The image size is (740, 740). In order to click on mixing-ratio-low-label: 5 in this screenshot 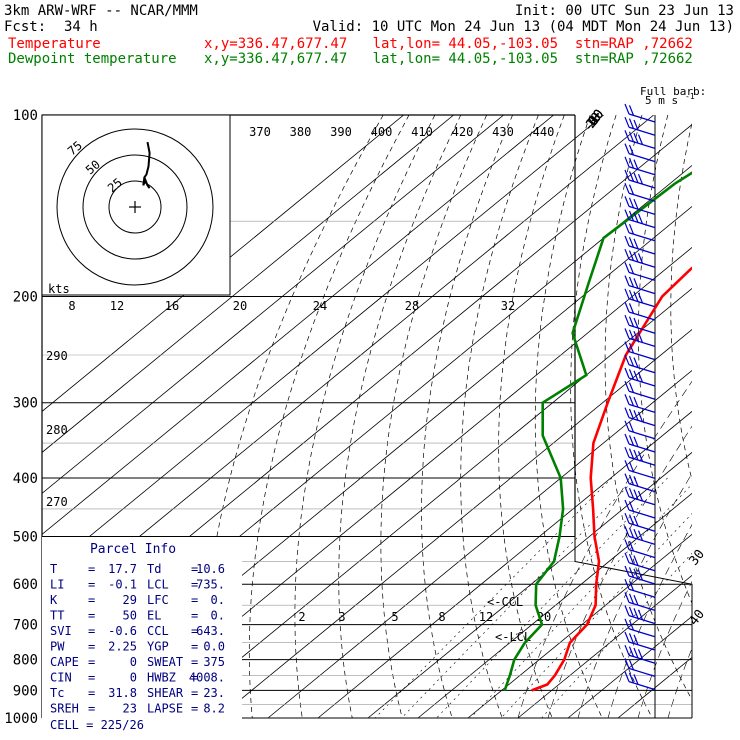, I will do `click(394, 617)`.